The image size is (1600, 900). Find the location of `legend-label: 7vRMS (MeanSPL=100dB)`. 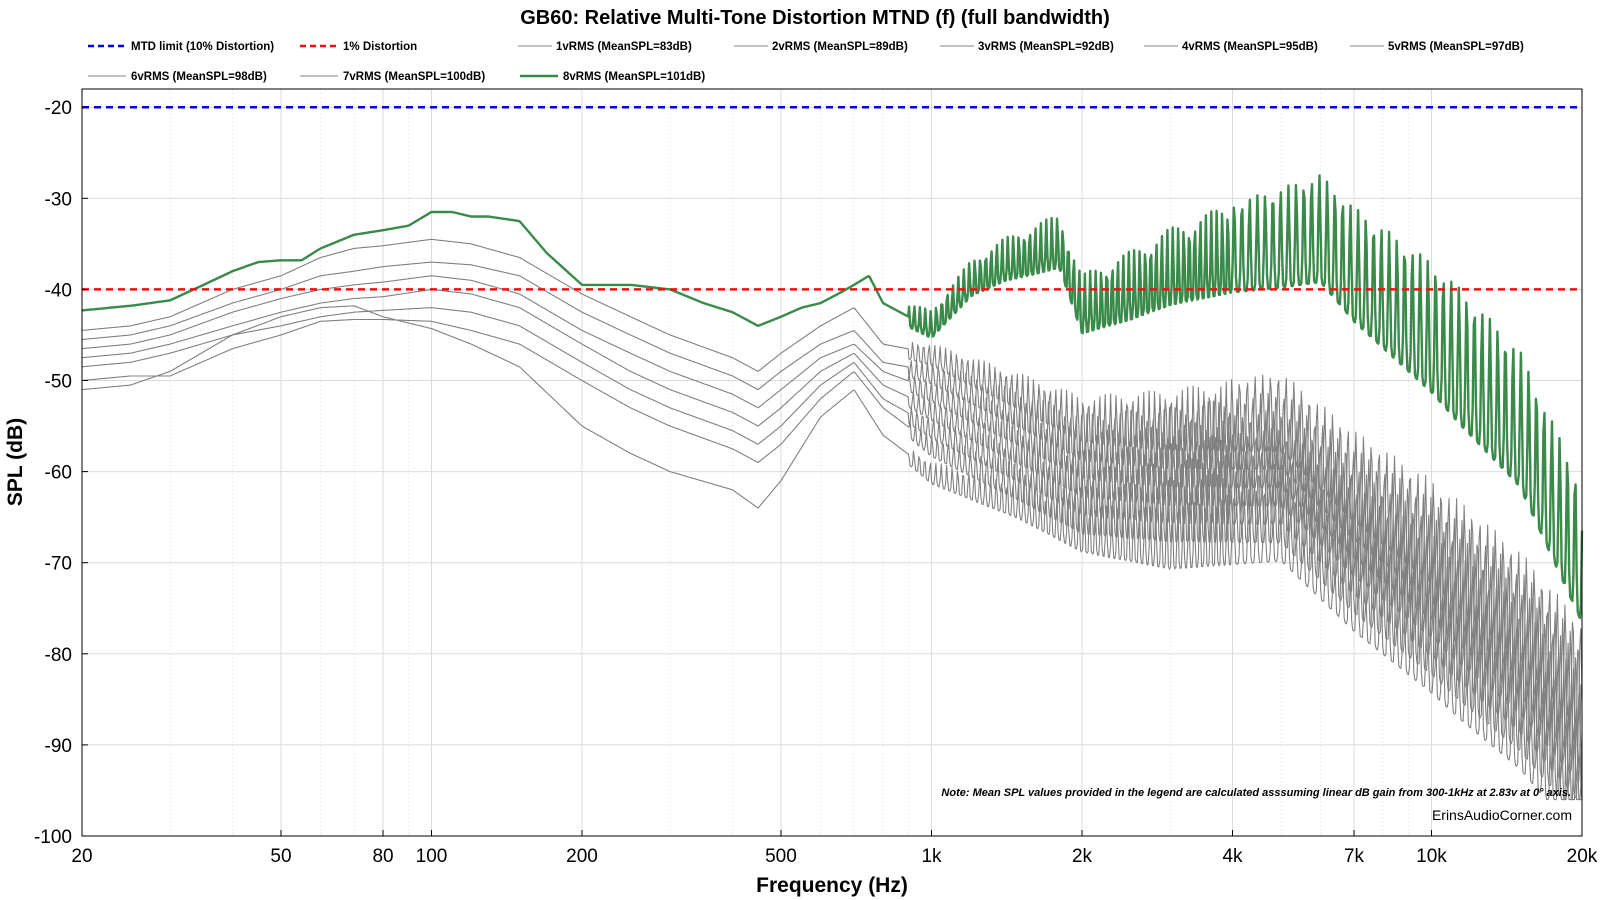

legend-label: 7vRMS (MeanSPL=100dB) is located at coordinates (414, 77).